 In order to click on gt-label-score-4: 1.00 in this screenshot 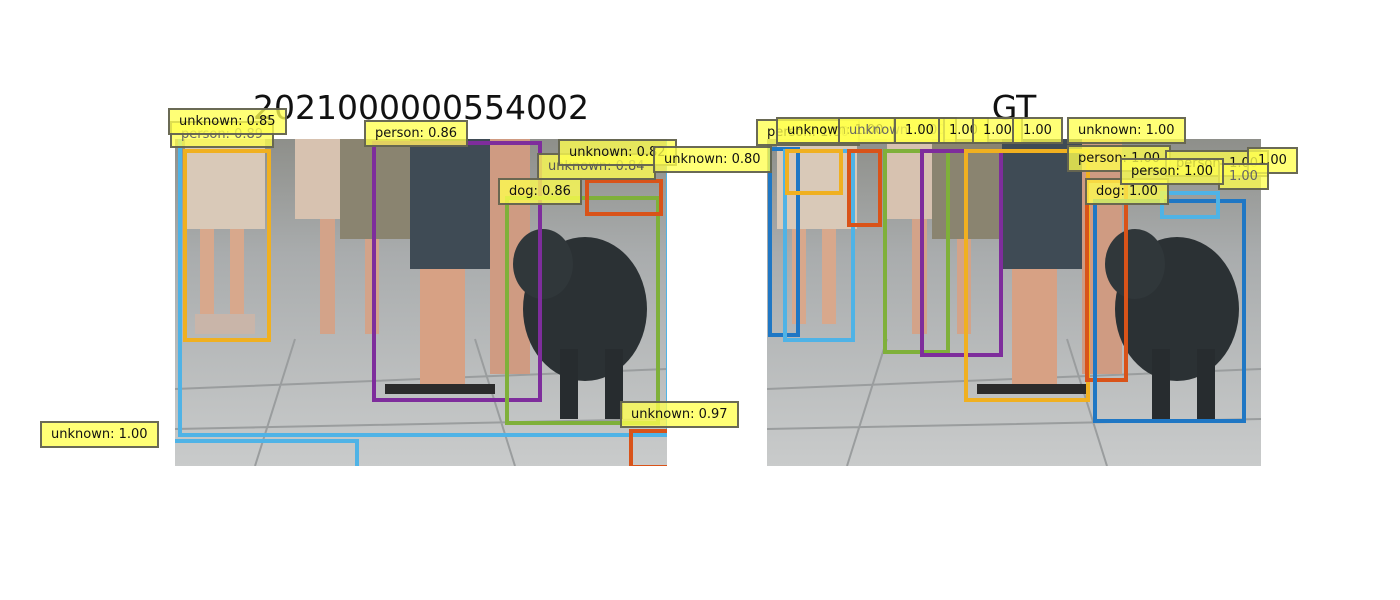, I will do `click(1037, 130)`.